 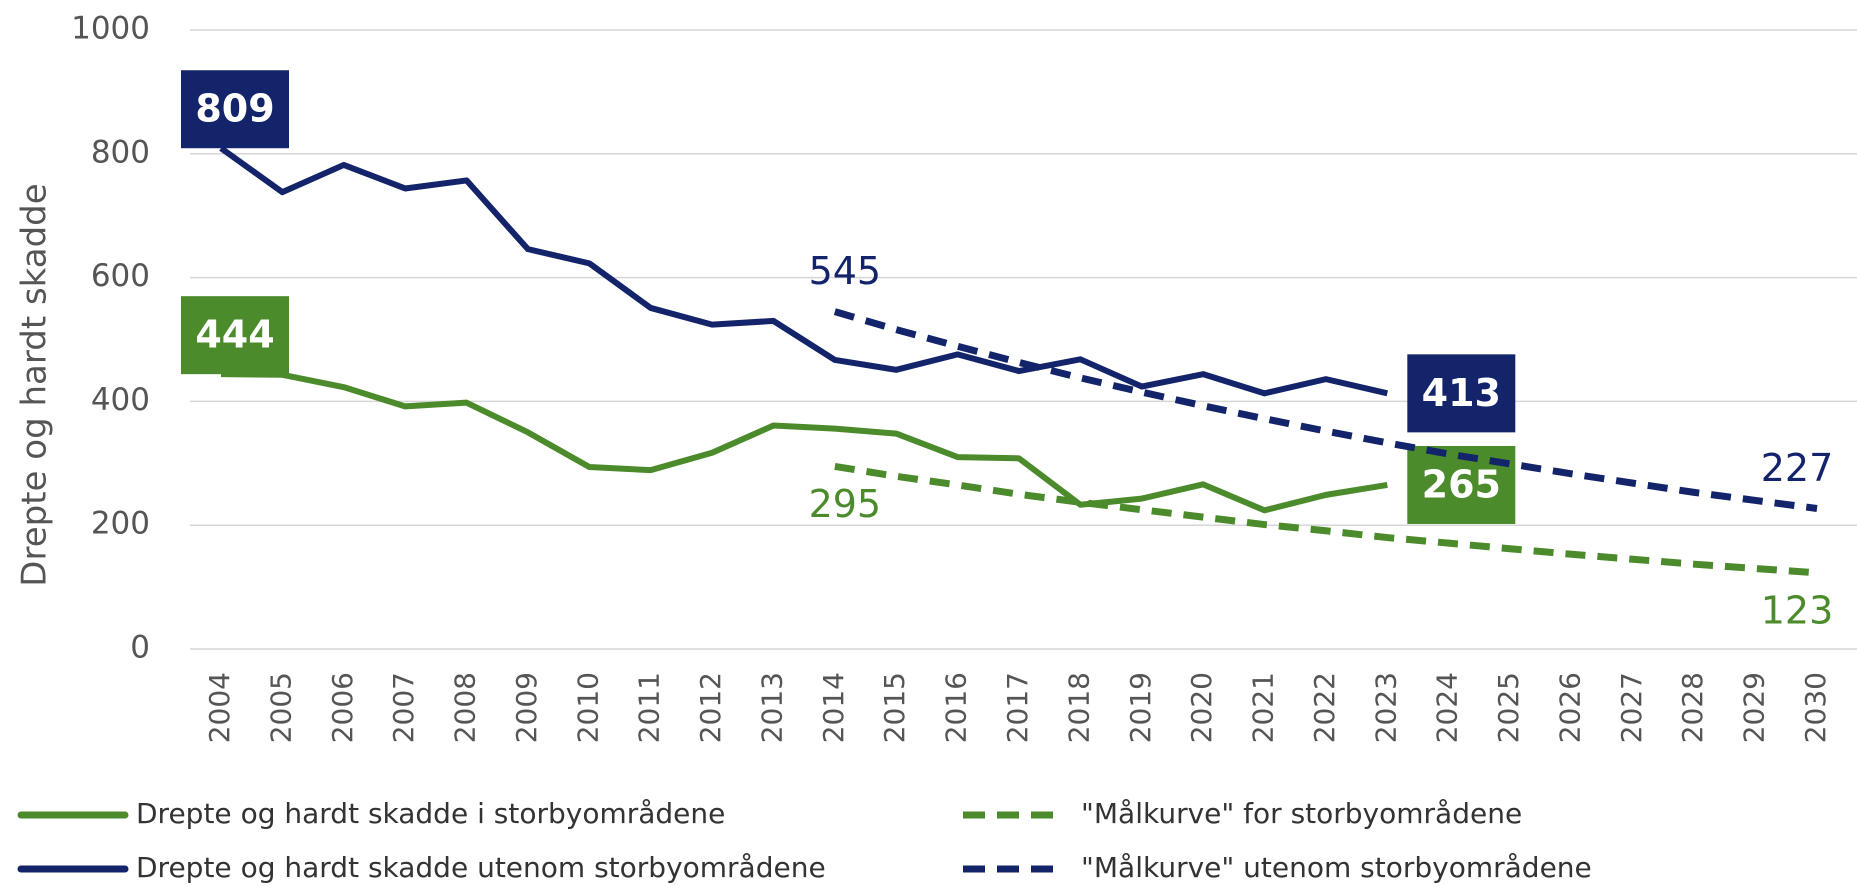 What do you see at coordinates (1815, 707) in the screenshot?
I see `x-tick-label: 2030` at bounding box center [1815, 707].